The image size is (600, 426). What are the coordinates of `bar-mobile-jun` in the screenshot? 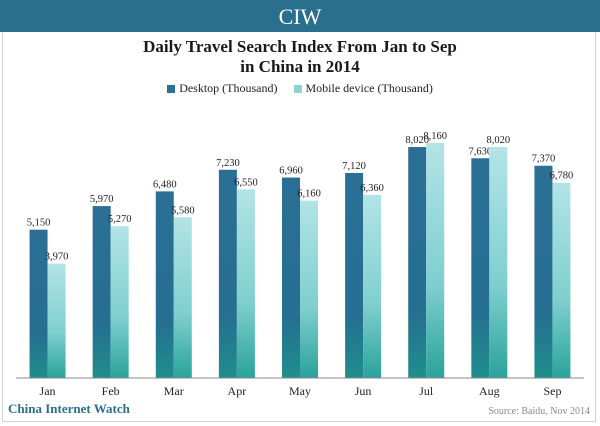 It's located at (372, 286).